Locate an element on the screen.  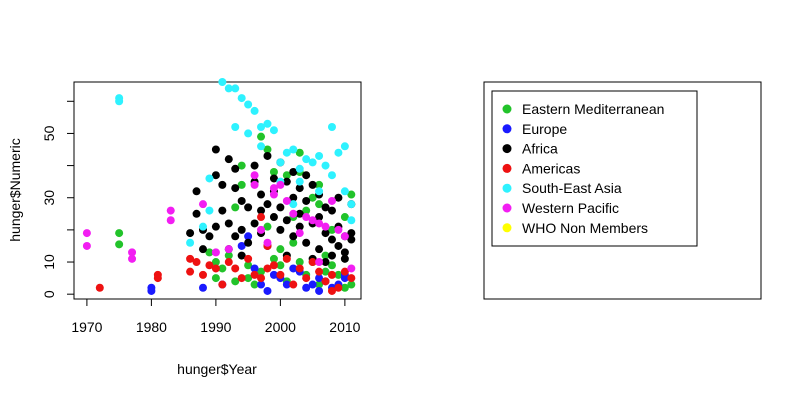
y-tick-label: 30 is located at coordinates (49, 198).